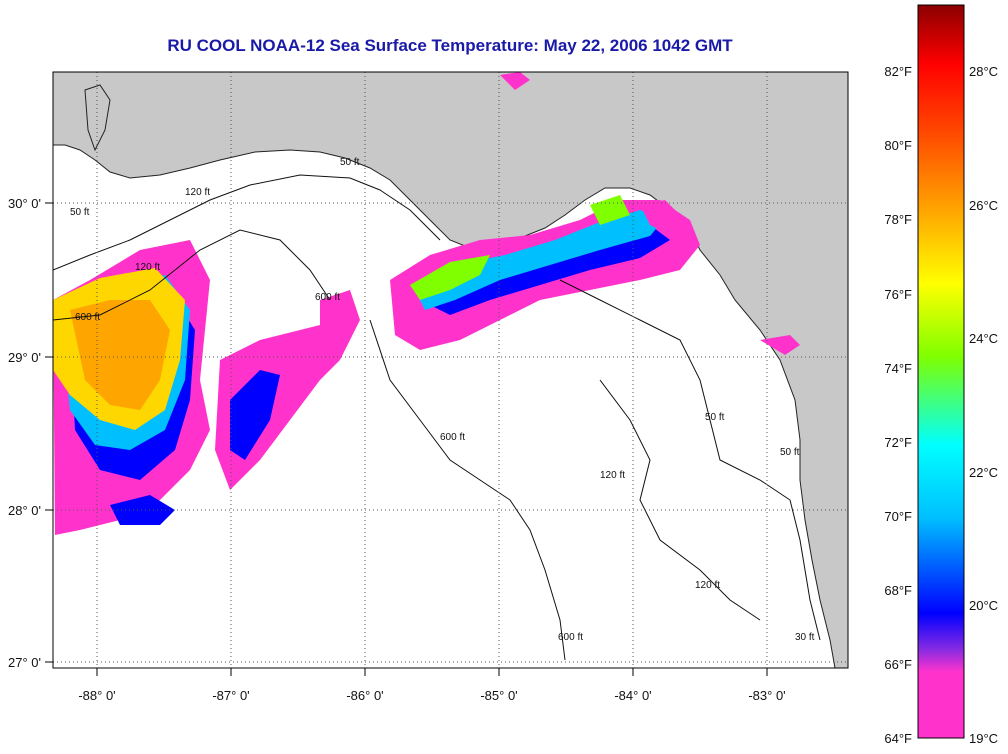  I want to click on fahrenheit-label: 66°F, so click(898, 664).